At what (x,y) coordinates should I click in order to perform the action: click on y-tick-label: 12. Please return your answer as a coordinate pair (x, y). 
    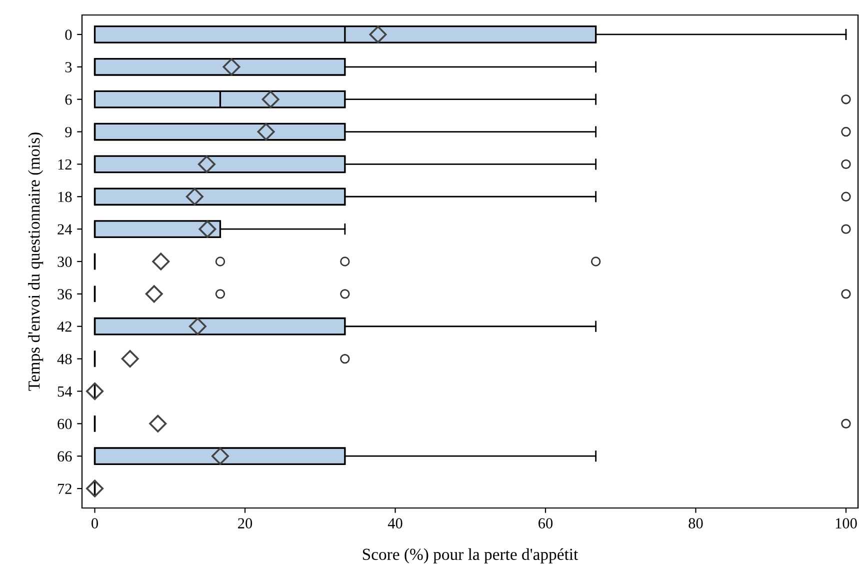
    Looking at the image, I should click on (65, 164).